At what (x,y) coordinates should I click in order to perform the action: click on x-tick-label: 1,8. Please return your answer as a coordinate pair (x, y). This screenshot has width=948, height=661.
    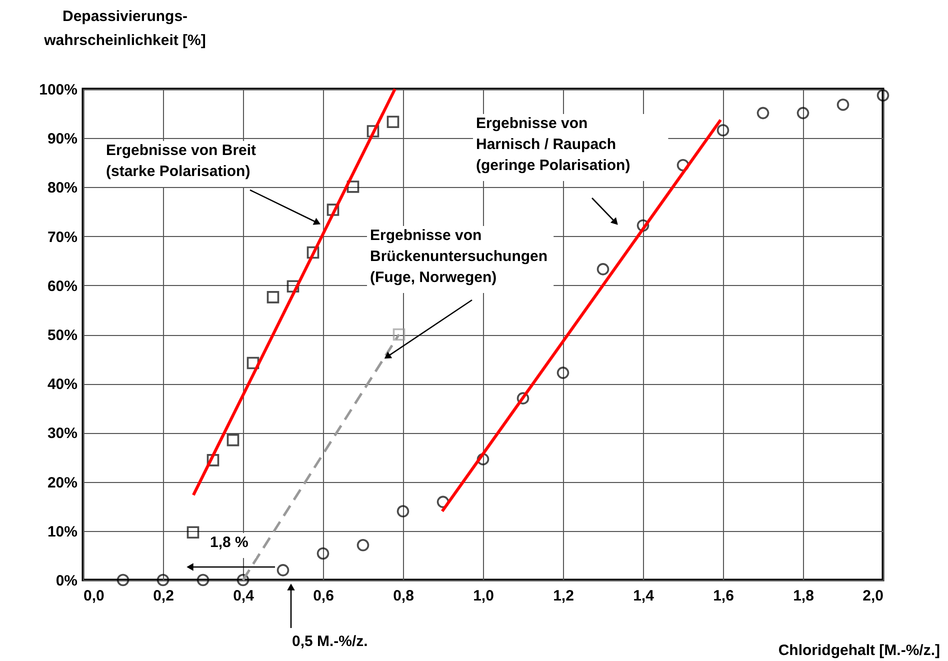
    Looking at the image, I should click on (803, 596).